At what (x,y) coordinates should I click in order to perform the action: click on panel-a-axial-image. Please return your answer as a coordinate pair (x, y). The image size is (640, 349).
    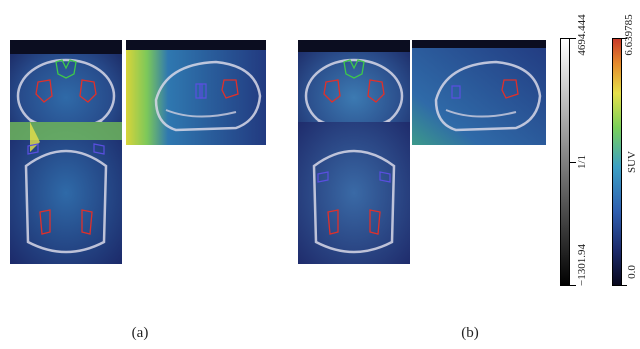
    Looking at the image, I should click on (66, 193).